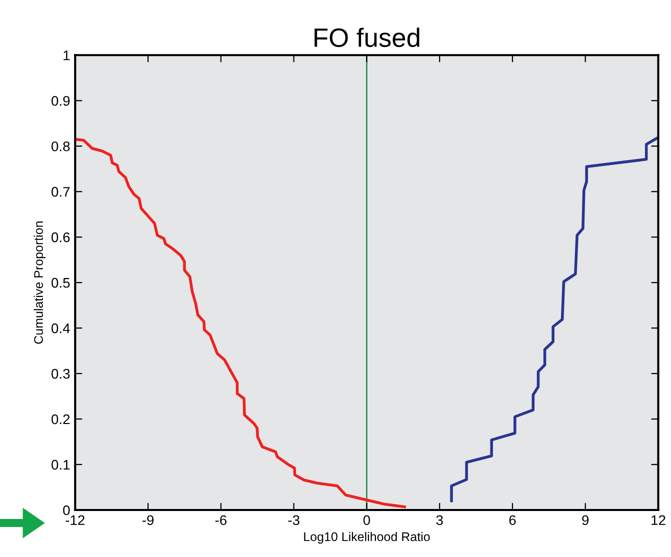  What do you see at coordinates (61, 101) in the screenshot?
I see `y-tick-label: 0.9` at bounding box center [61, 101].